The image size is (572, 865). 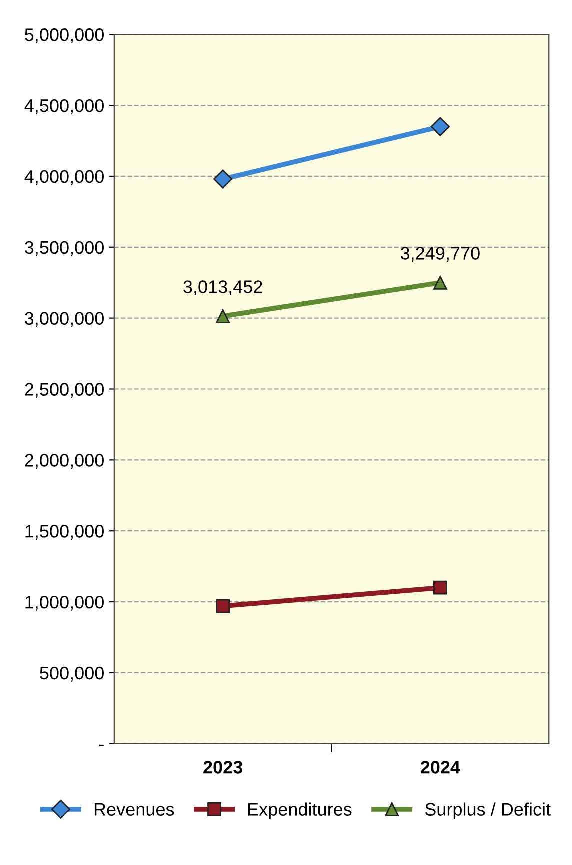 What do you see at coordinates (64, 390) in the screenshot?
I see `y-tick-label: 2,500,000` at bounding box center [64, 390].